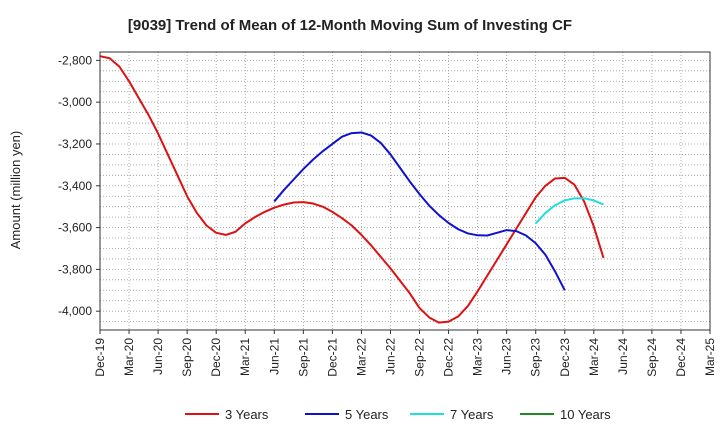 This screenshot has width=720, height=440. I want to click on y-tick-label: -3,000, so click(75, 102).